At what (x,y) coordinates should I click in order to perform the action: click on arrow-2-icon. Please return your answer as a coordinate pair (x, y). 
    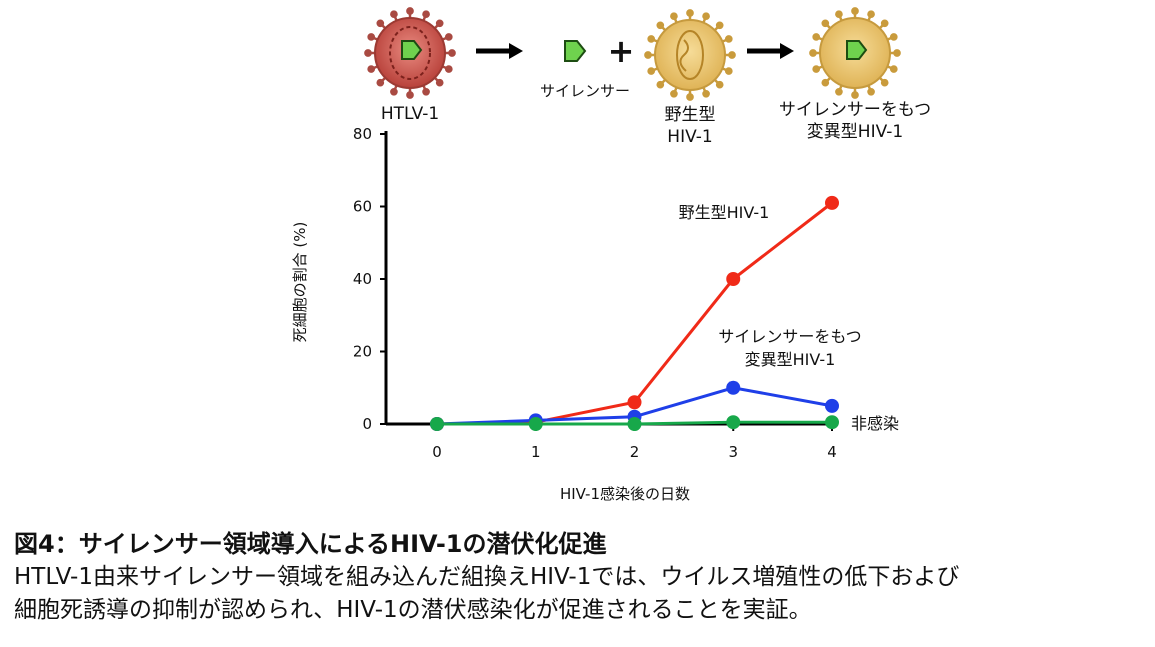
    Looking at the image, I should click on (770, 51).